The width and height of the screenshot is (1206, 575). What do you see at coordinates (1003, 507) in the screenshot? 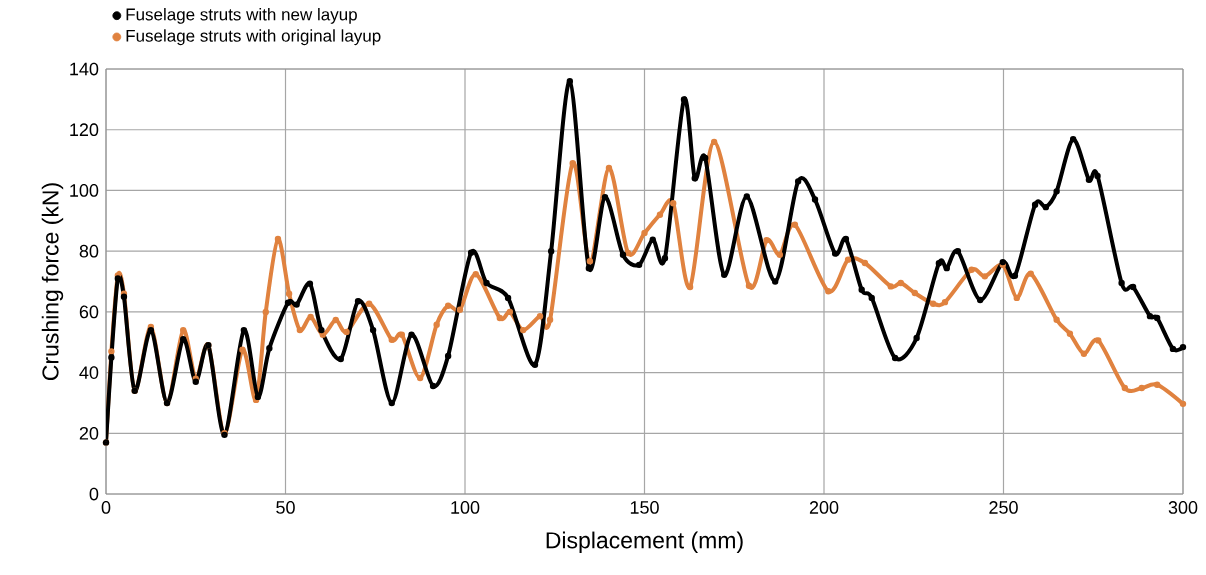
I see `x-tick-label: 250` at bounding box center [1003, 507].